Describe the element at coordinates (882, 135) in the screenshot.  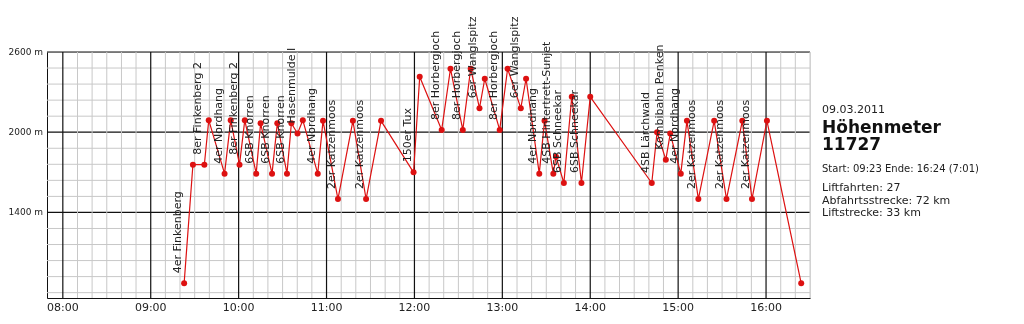
I see `text: Höhenmeter 11727` at that location.